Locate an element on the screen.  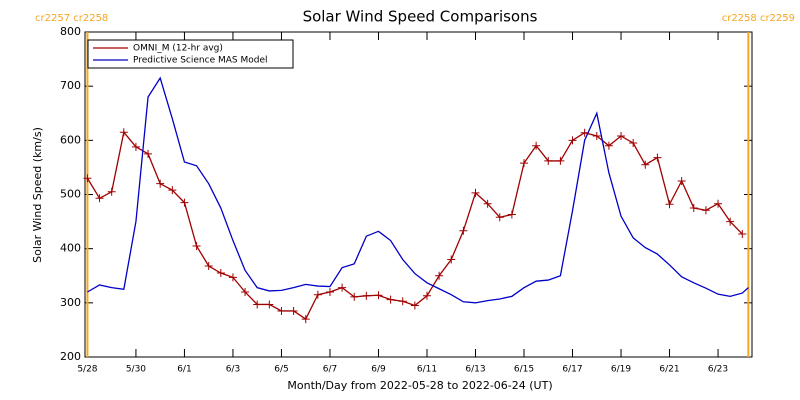
x-tick-label: 6/13 is located at coordinates (475, 370).